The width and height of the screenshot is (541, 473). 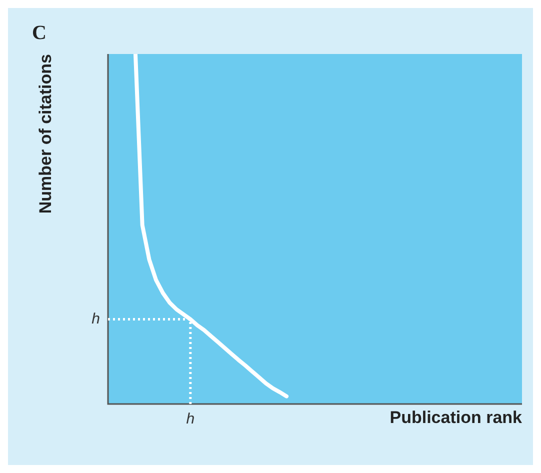 I want to click on text: h, so click(x=190, y=419).